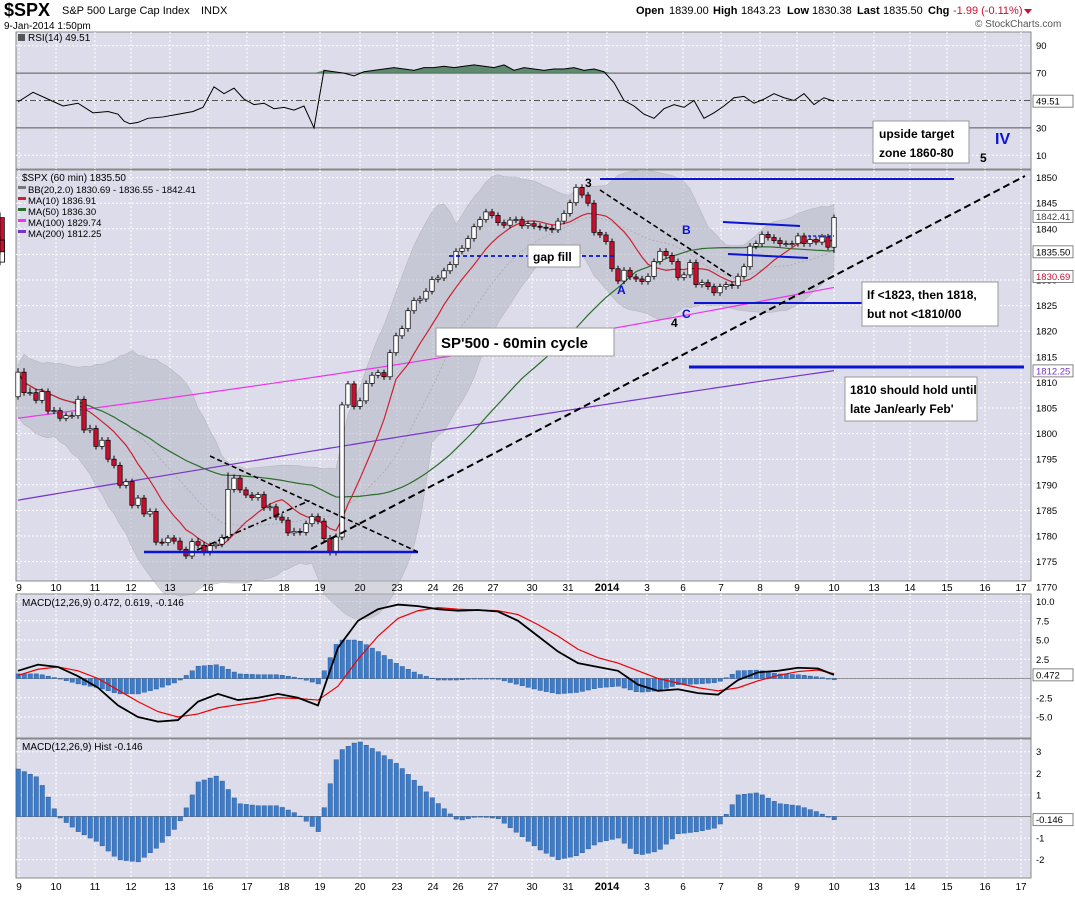 The height and width of the screenshot is (897, 1075). Describe the element at coordinates (650, 11) in the screenshot. I see `open-label: Open` at that location.